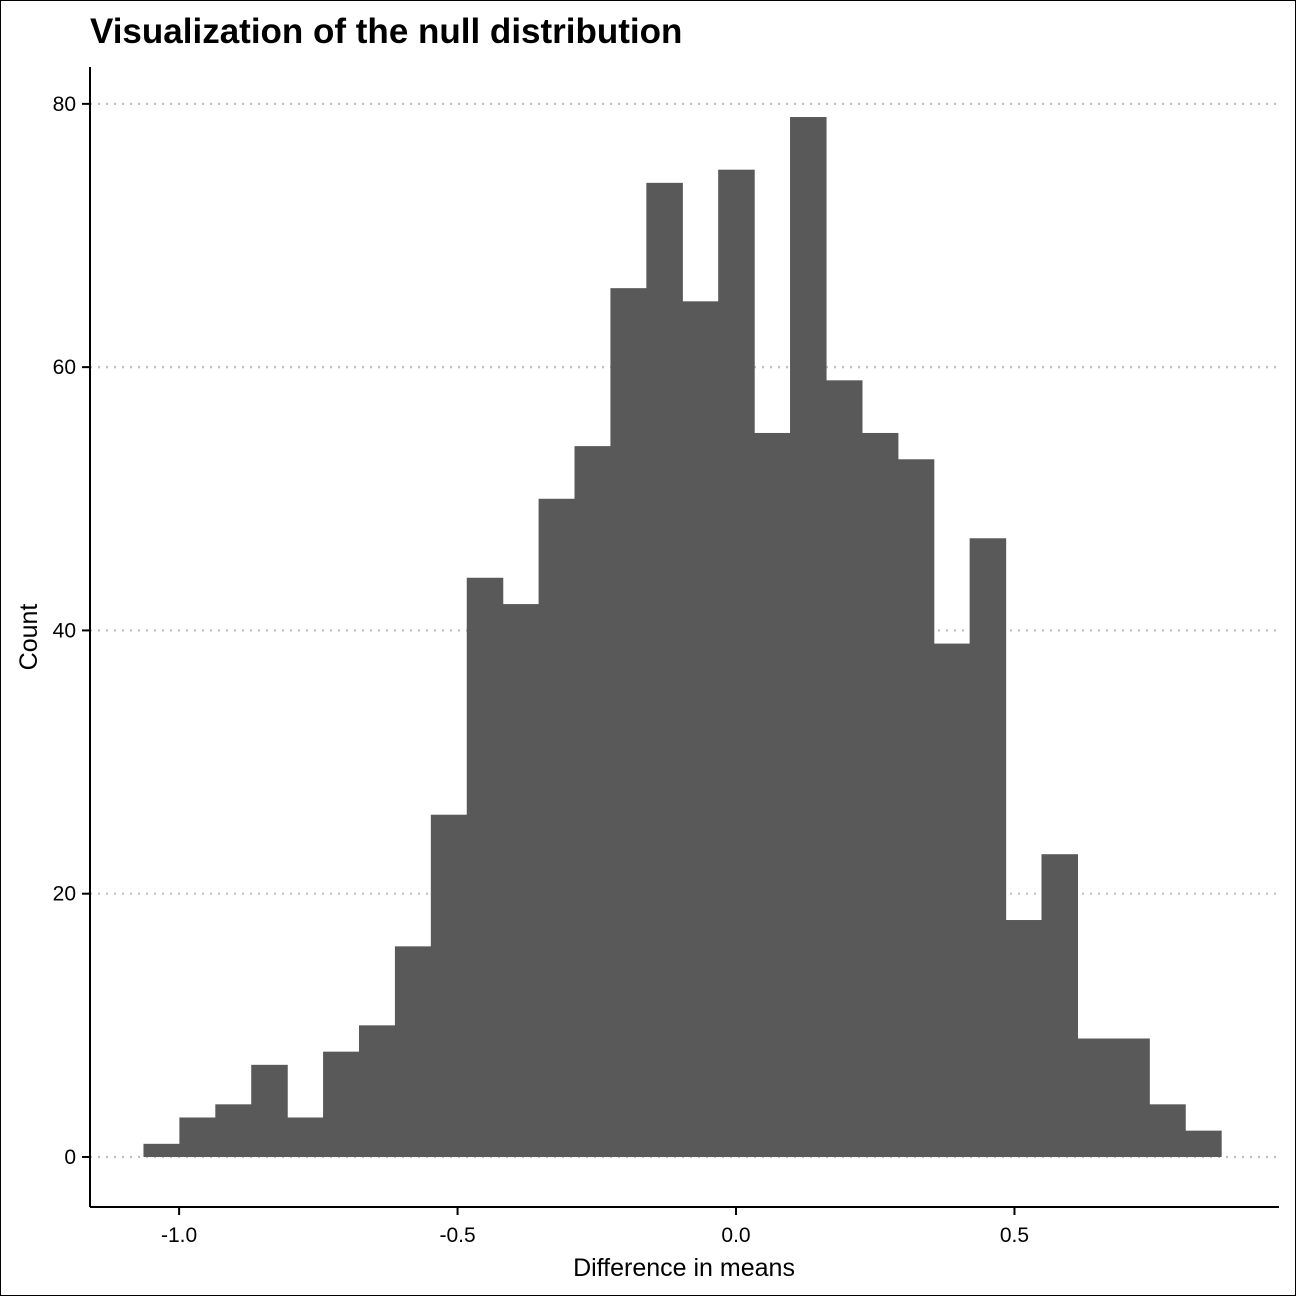 The image size is (1296, 1296). I want to click on x-axis-label: Difference in means, so click(684, 1268).